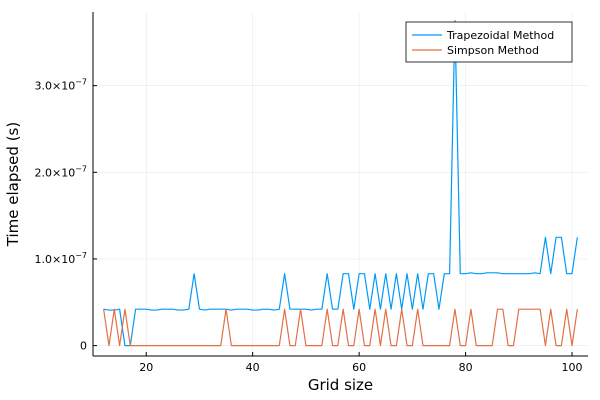  What do you see at coordinates (146, 367) in the screenshot?
I see `x-tick-label: 20` at bounding box center [146, 367].